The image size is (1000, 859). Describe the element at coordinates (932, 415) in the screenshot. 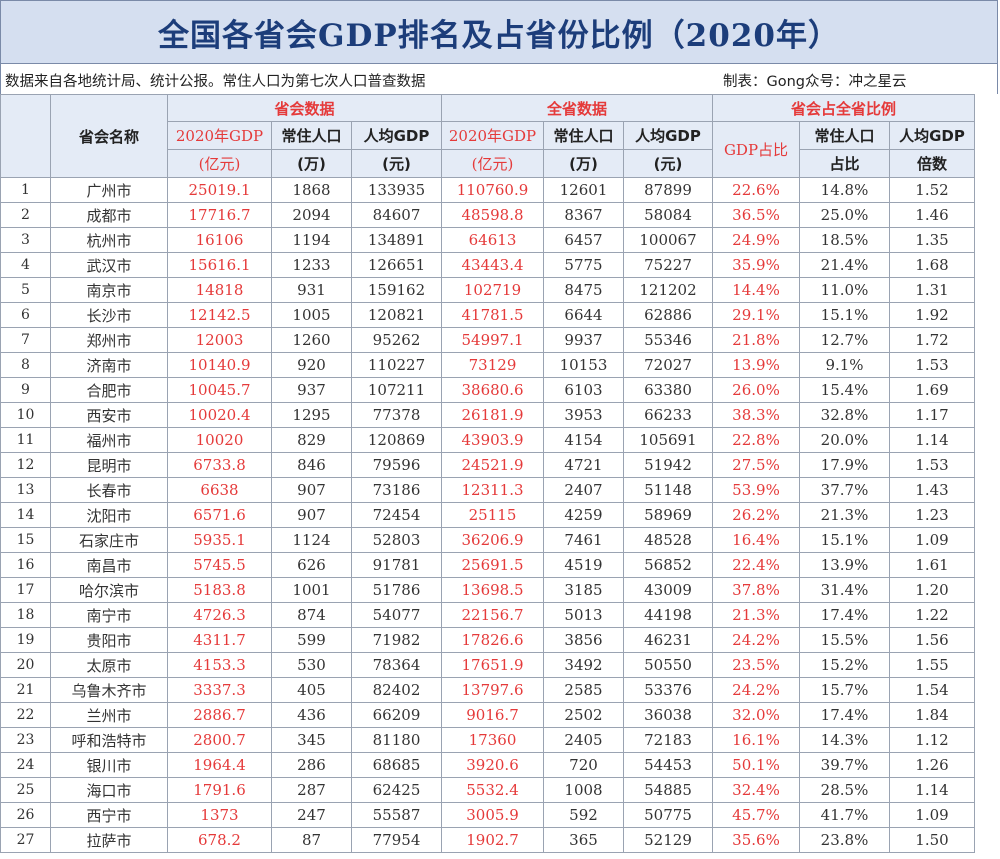

I see `pc-ratio-cell: 1.17` at that location.